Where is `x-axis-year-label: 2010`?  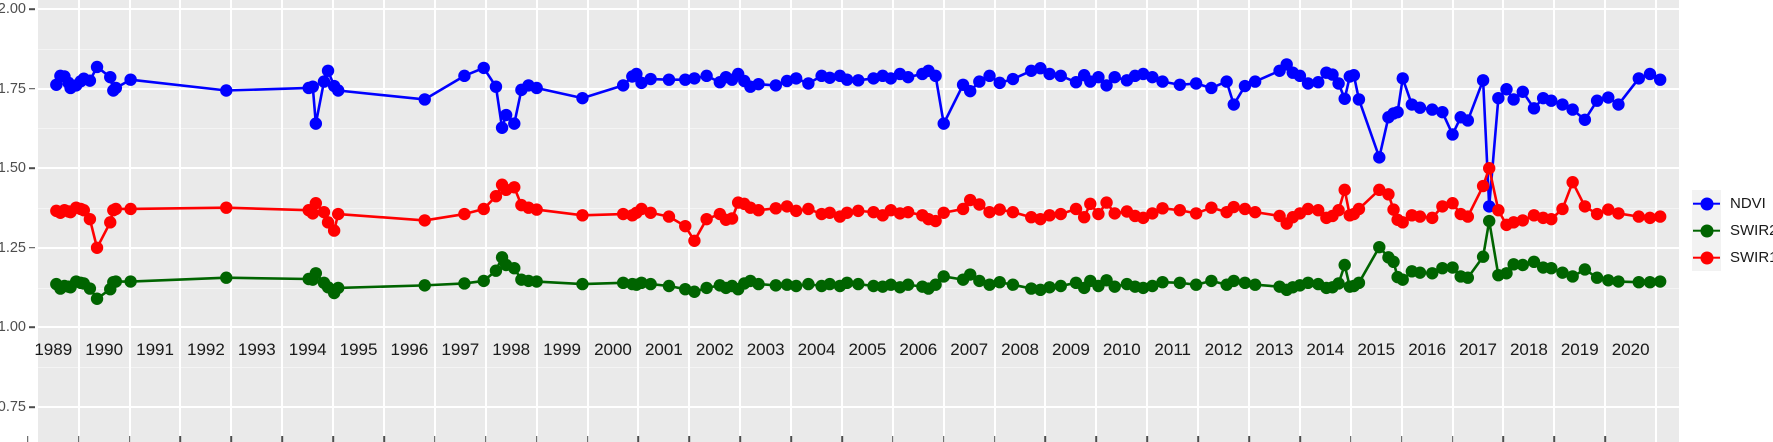 x-axis-year-label: 2010 is located at coordinates (1121, 349).